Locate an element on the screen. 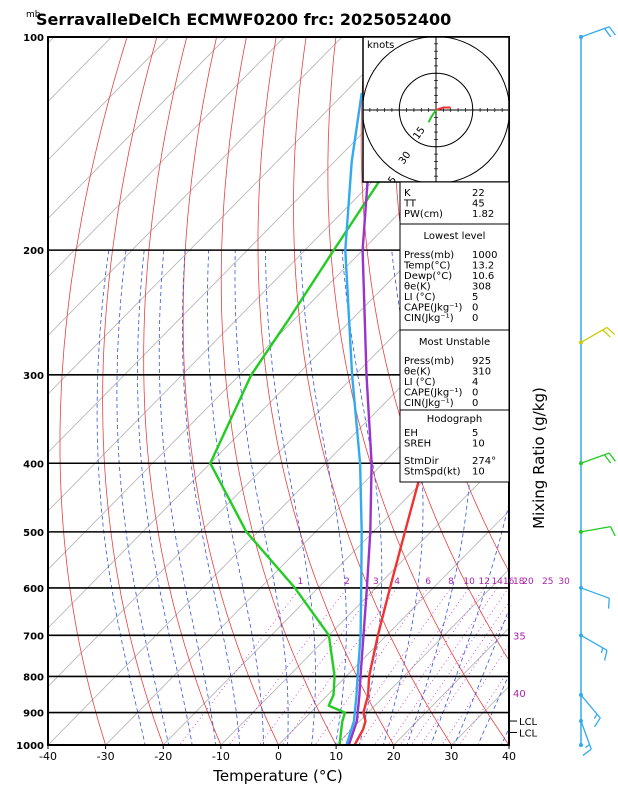  hodograph-stats-title: Hodograph is located at coordinates (454, 419).